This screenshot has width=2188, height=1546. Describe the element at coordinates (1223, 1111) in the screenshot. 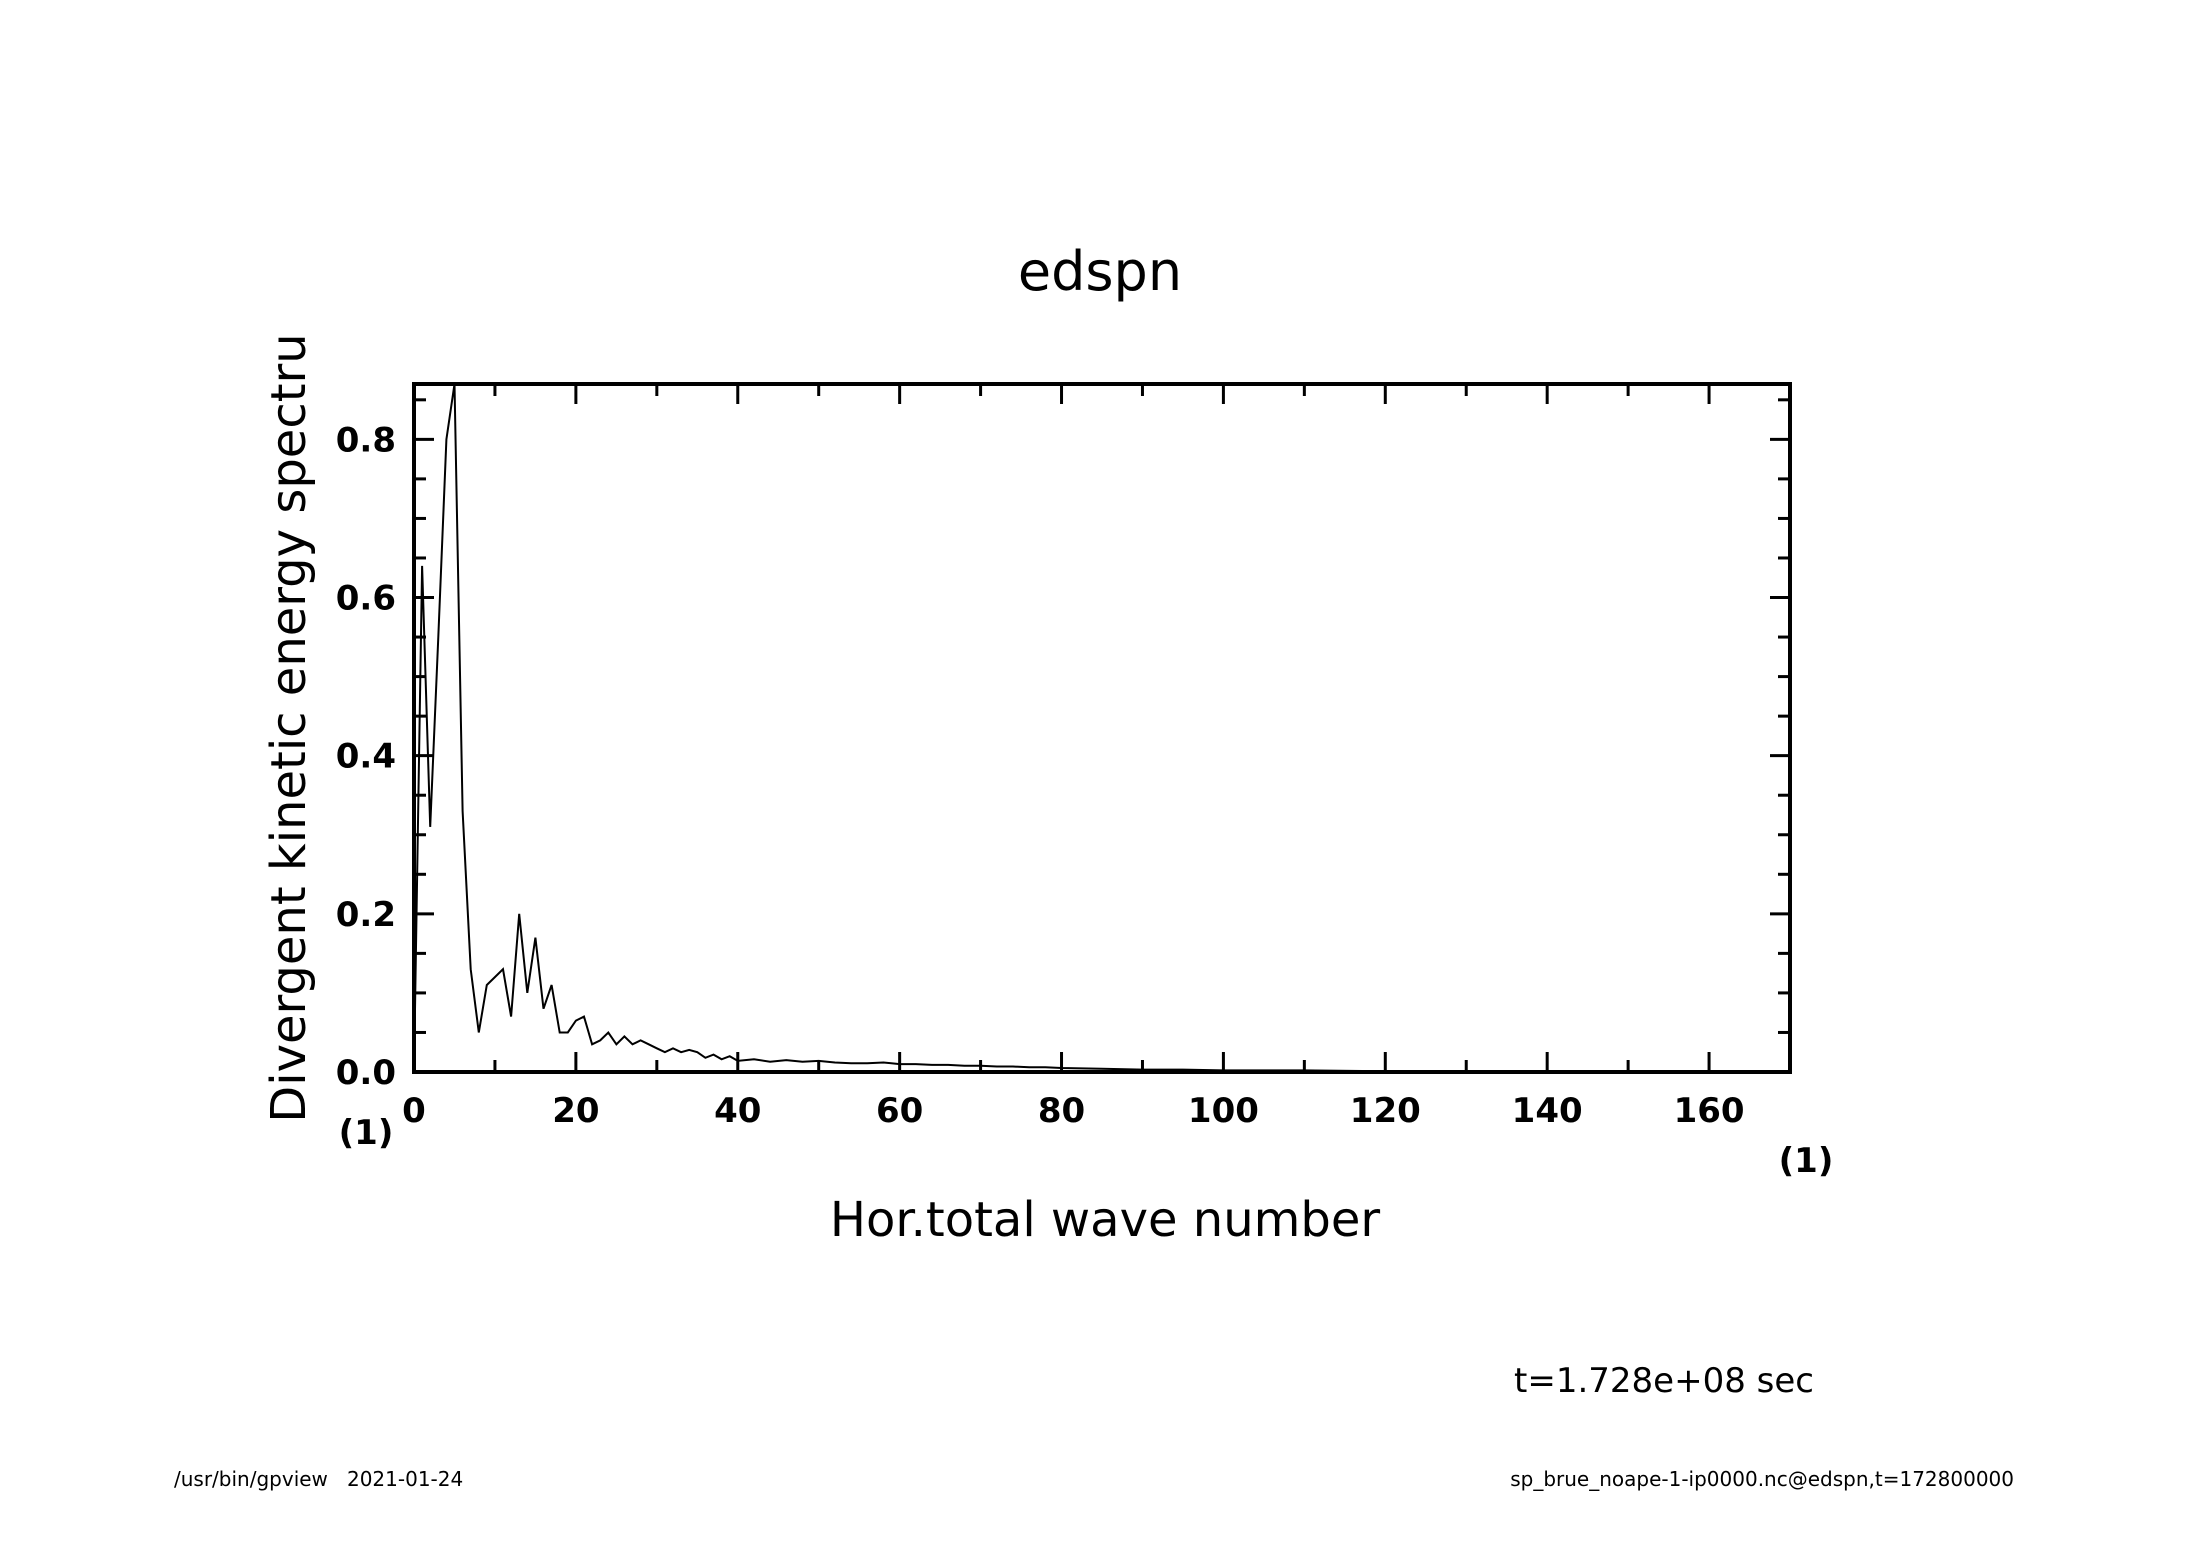

I see `x-tick-label: 100` at that location.